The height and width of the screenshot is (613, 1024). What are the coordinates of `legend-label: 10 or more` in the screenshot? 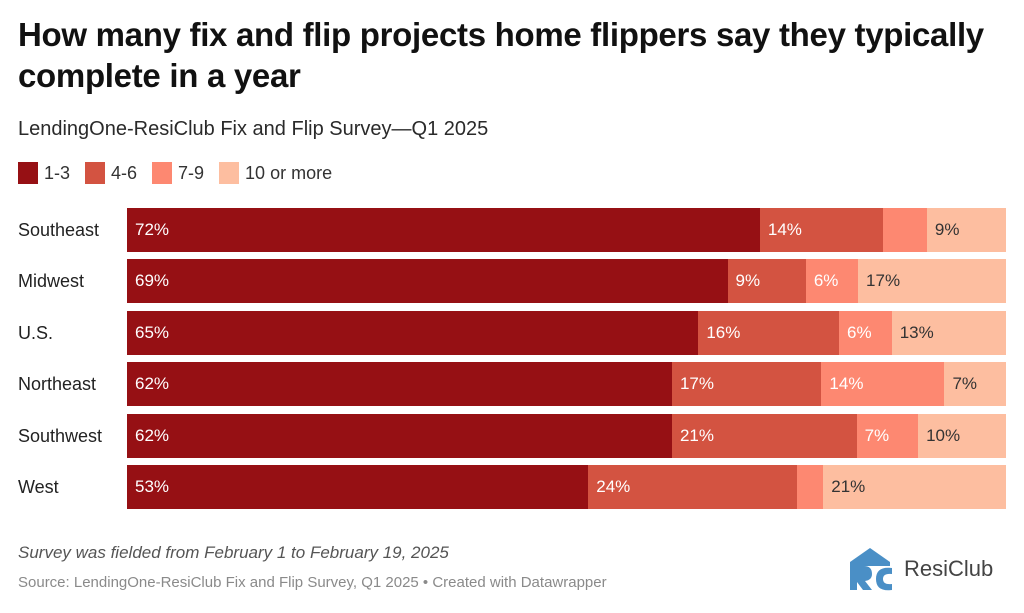 It's located at (289, 172).